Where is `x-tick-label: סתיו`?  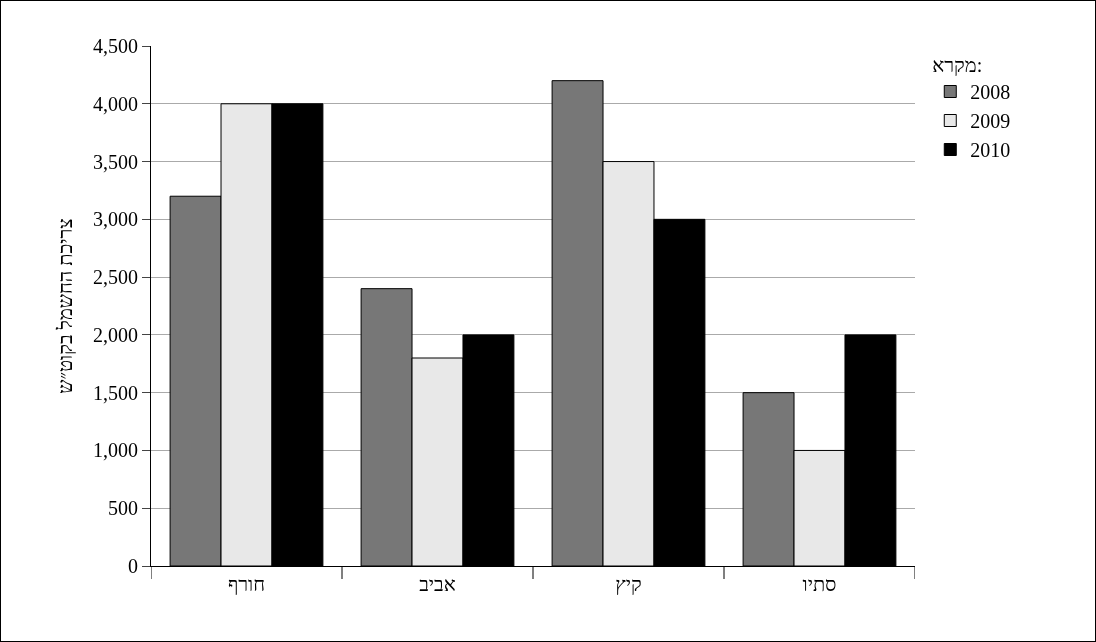 x-tick-label: סתיו is located at coordinates (819, 584).